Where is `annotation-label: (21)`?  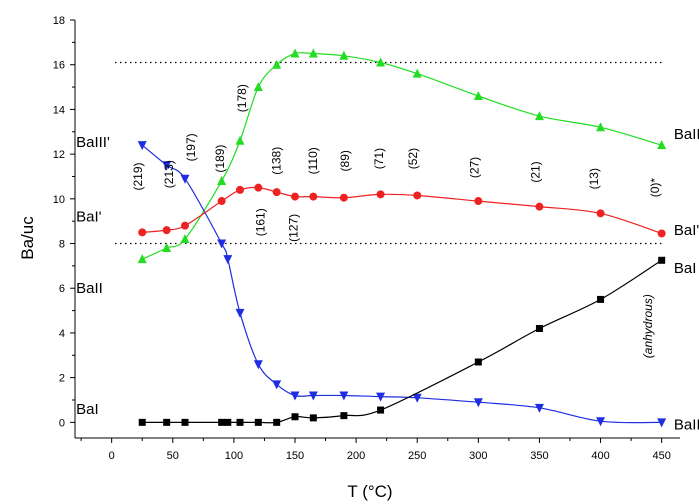
annotation-label: (21) is located at coordinates (535, 171).